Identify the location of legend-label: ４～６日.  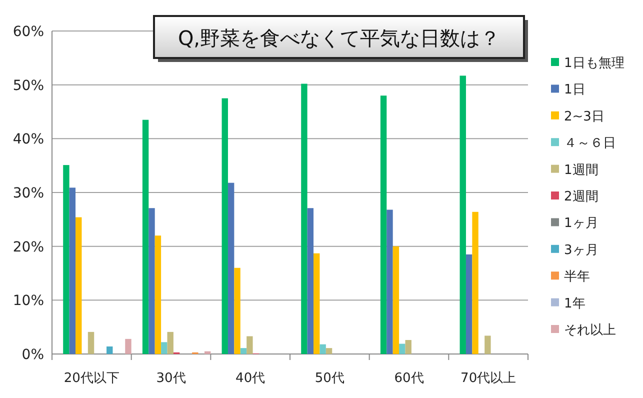
(590, 144).